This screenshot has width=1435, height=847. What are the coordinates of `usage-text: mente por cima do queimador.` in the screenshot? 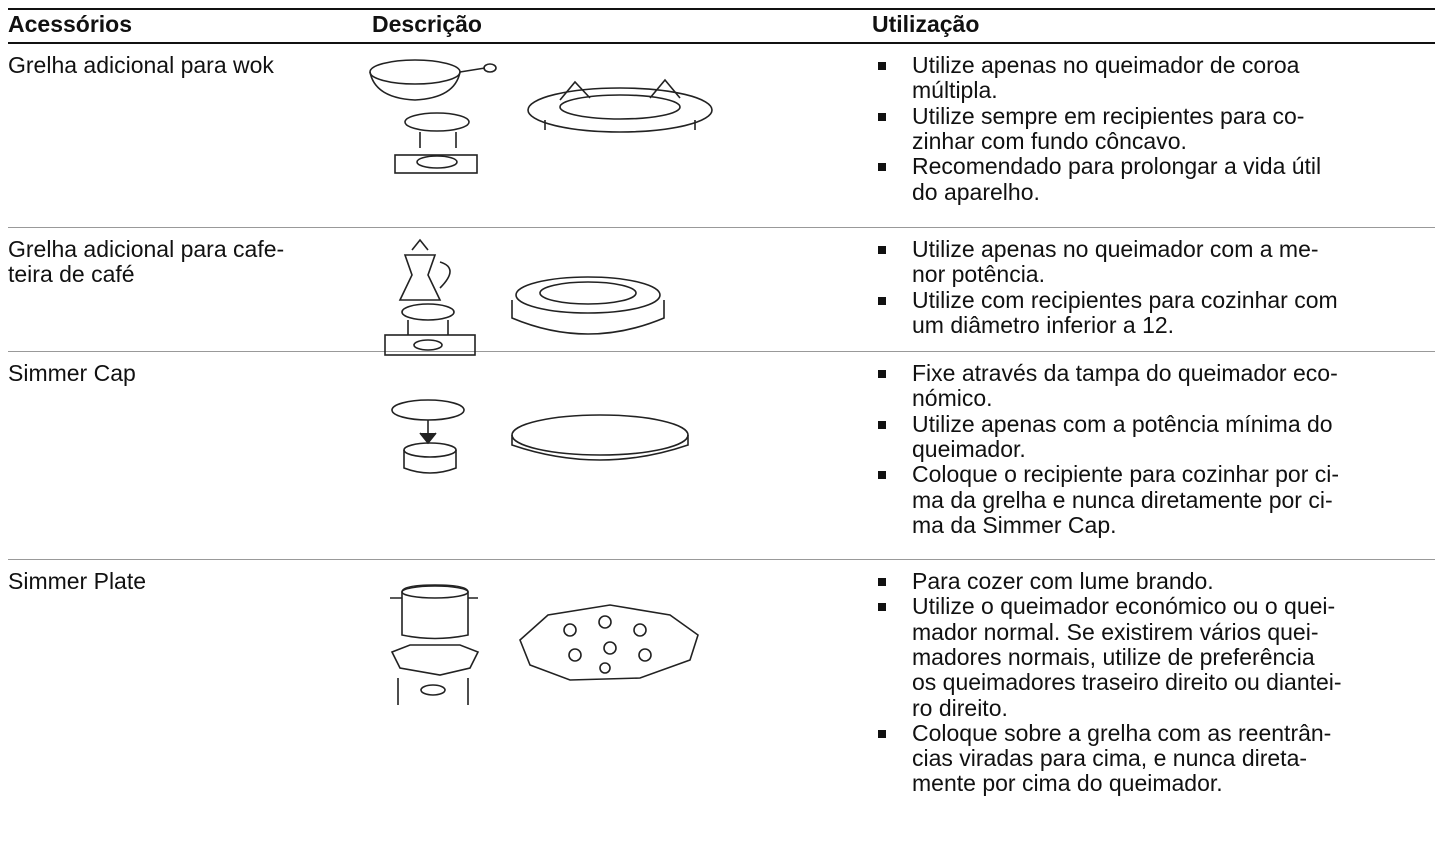 It's located at (1067, 783).